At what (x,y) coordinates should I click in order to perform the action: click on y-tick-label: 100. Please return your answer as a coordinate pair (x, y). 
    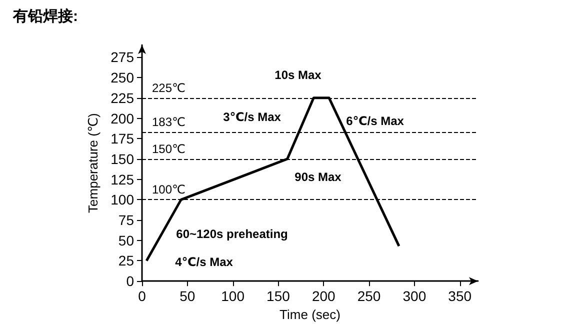
    Looking at the image, I should click on (122, 200).